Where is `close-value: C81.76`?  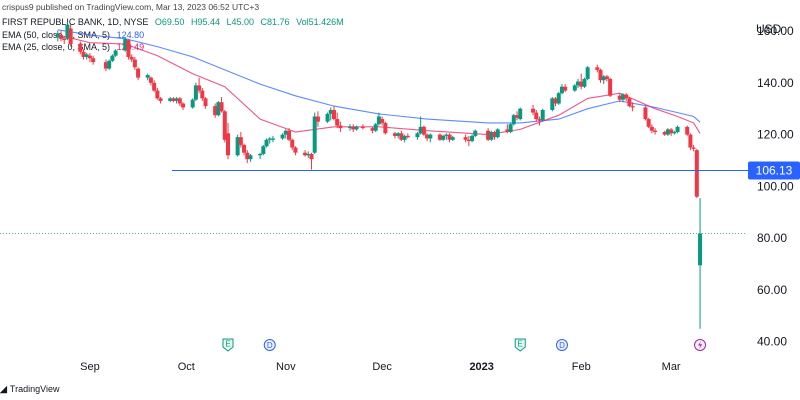
close-value: C81.76 is located at coordinates (275, 22).